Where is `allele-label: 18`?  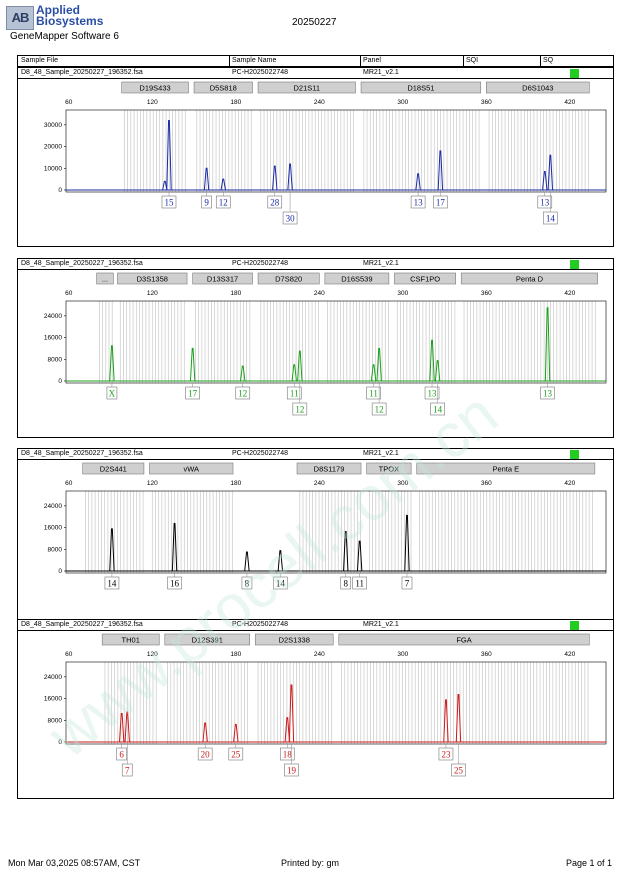 allele-label: 18 is located at coordinates (288, 755).